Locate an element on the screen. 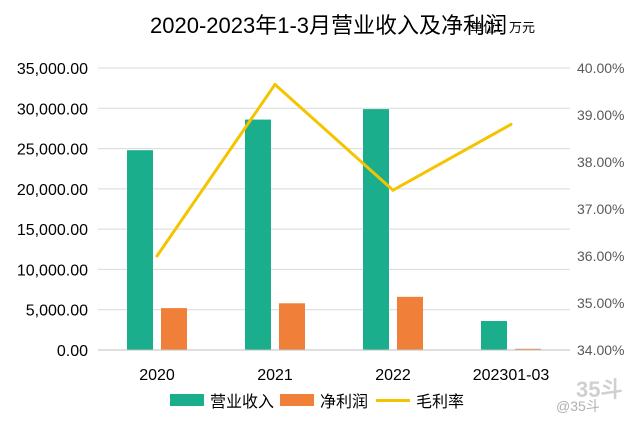 This screenshot has height=428, width=640. y-right-tick-label: 39.00% is located at coordinates (600, 115).